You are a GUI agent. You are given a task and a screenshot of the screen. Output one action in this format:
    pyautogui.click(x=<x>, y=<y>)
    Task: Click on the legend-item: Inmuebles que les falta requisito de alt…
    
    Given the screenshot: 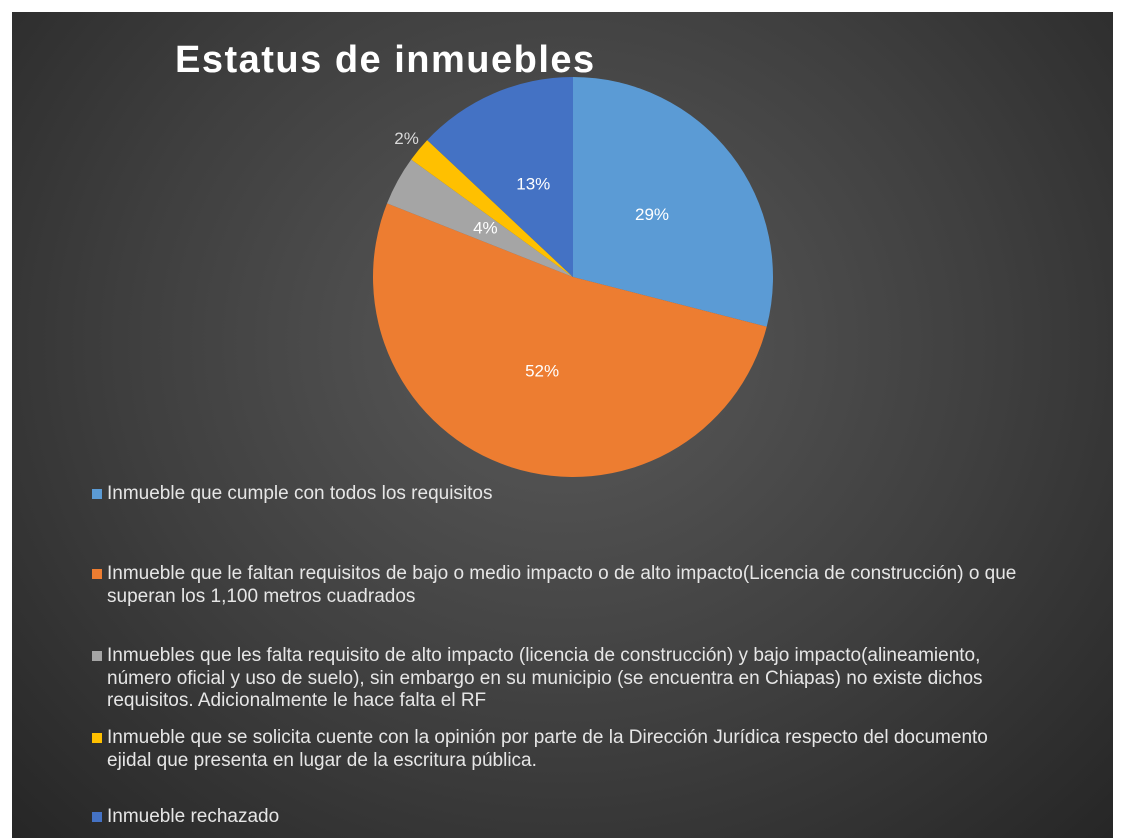 What is the action you would take?
    pyautogui.click(x=567, y=679)
    